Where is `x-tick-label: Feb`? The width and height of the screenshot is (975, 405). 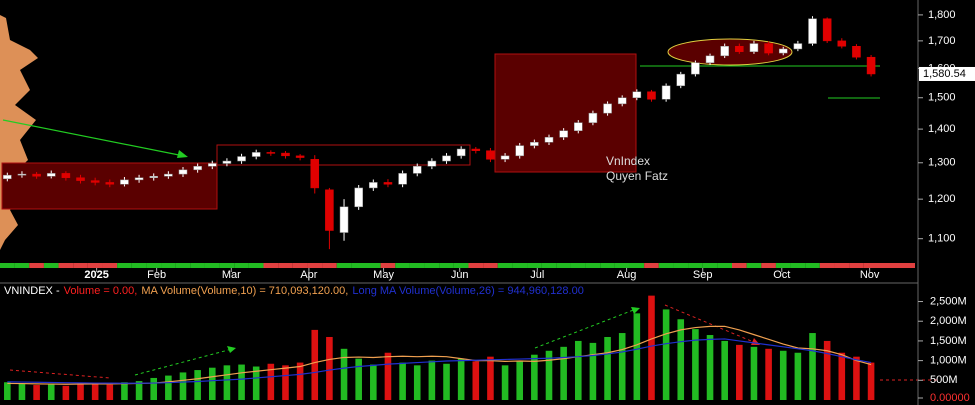 x-tick-label: Feb is located at coordinates (156, 275).